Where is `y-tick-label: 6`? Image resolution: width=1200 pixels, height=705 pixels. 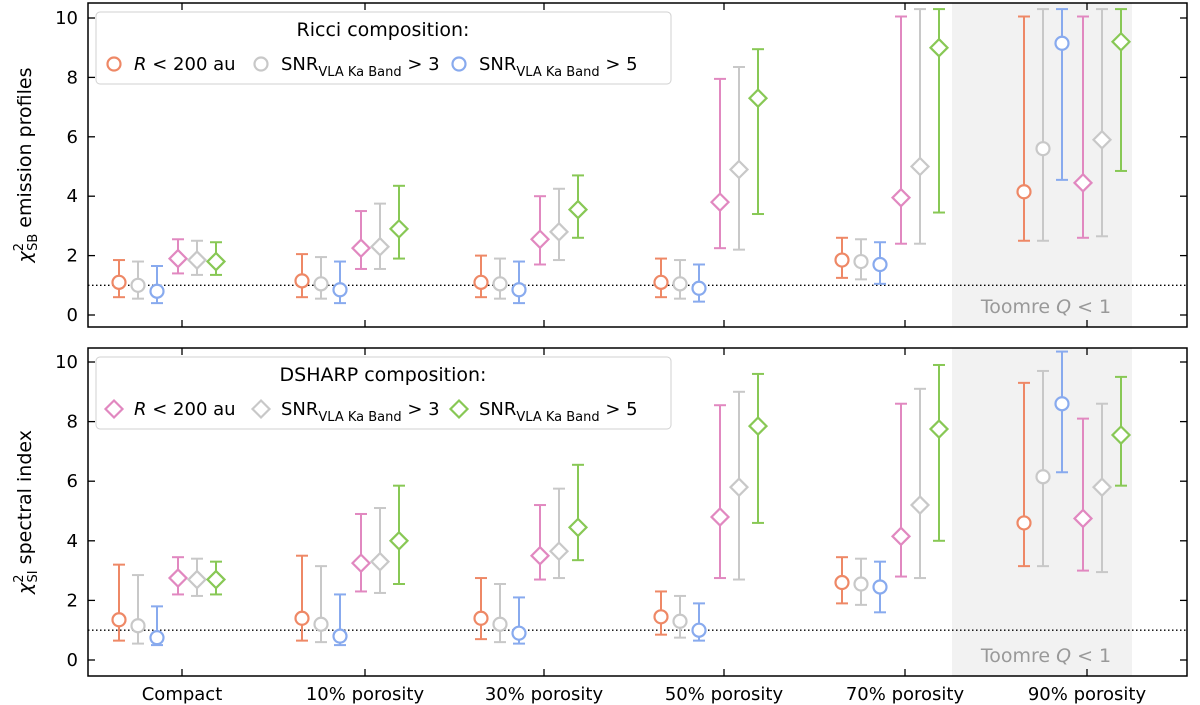
y-tick-label: 6 is located at coordinates (72, 137).